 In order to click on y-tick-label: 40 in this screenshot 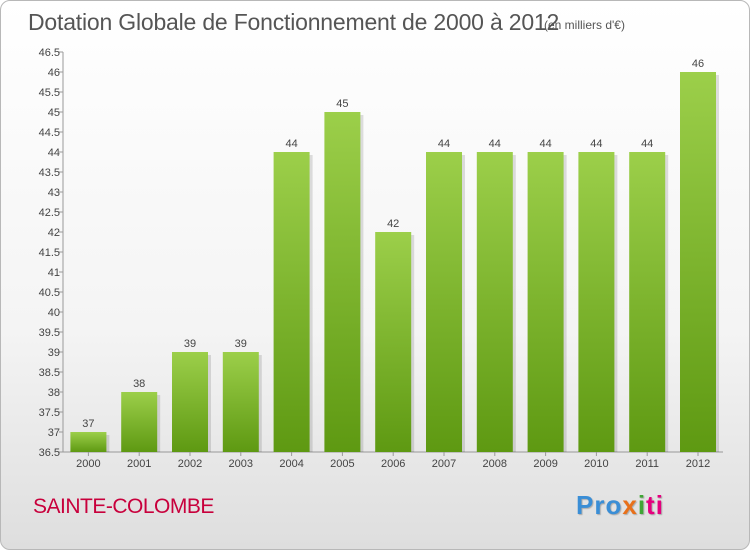, I will do `click(54, 313)`.